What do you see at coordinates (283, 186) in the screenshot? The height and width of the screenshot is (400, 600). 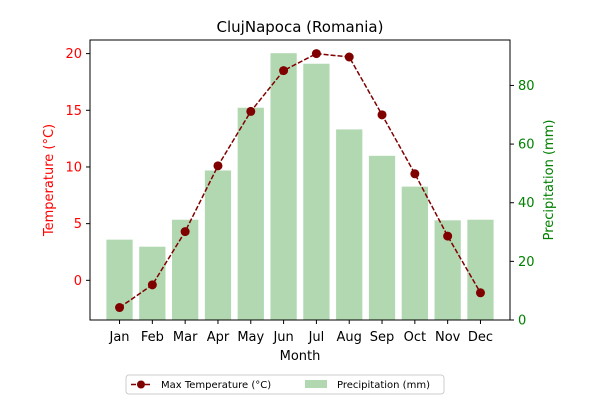 I see `precipitation-bar-jun` at bounding box center [283, 186].